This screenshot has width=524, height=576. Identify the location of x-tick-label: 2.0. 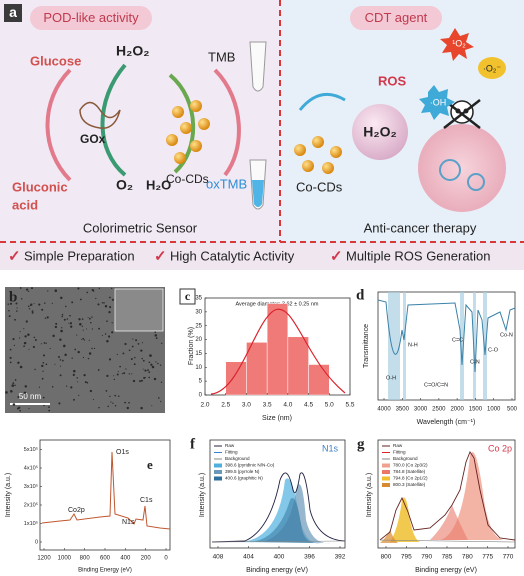
(204, 405).